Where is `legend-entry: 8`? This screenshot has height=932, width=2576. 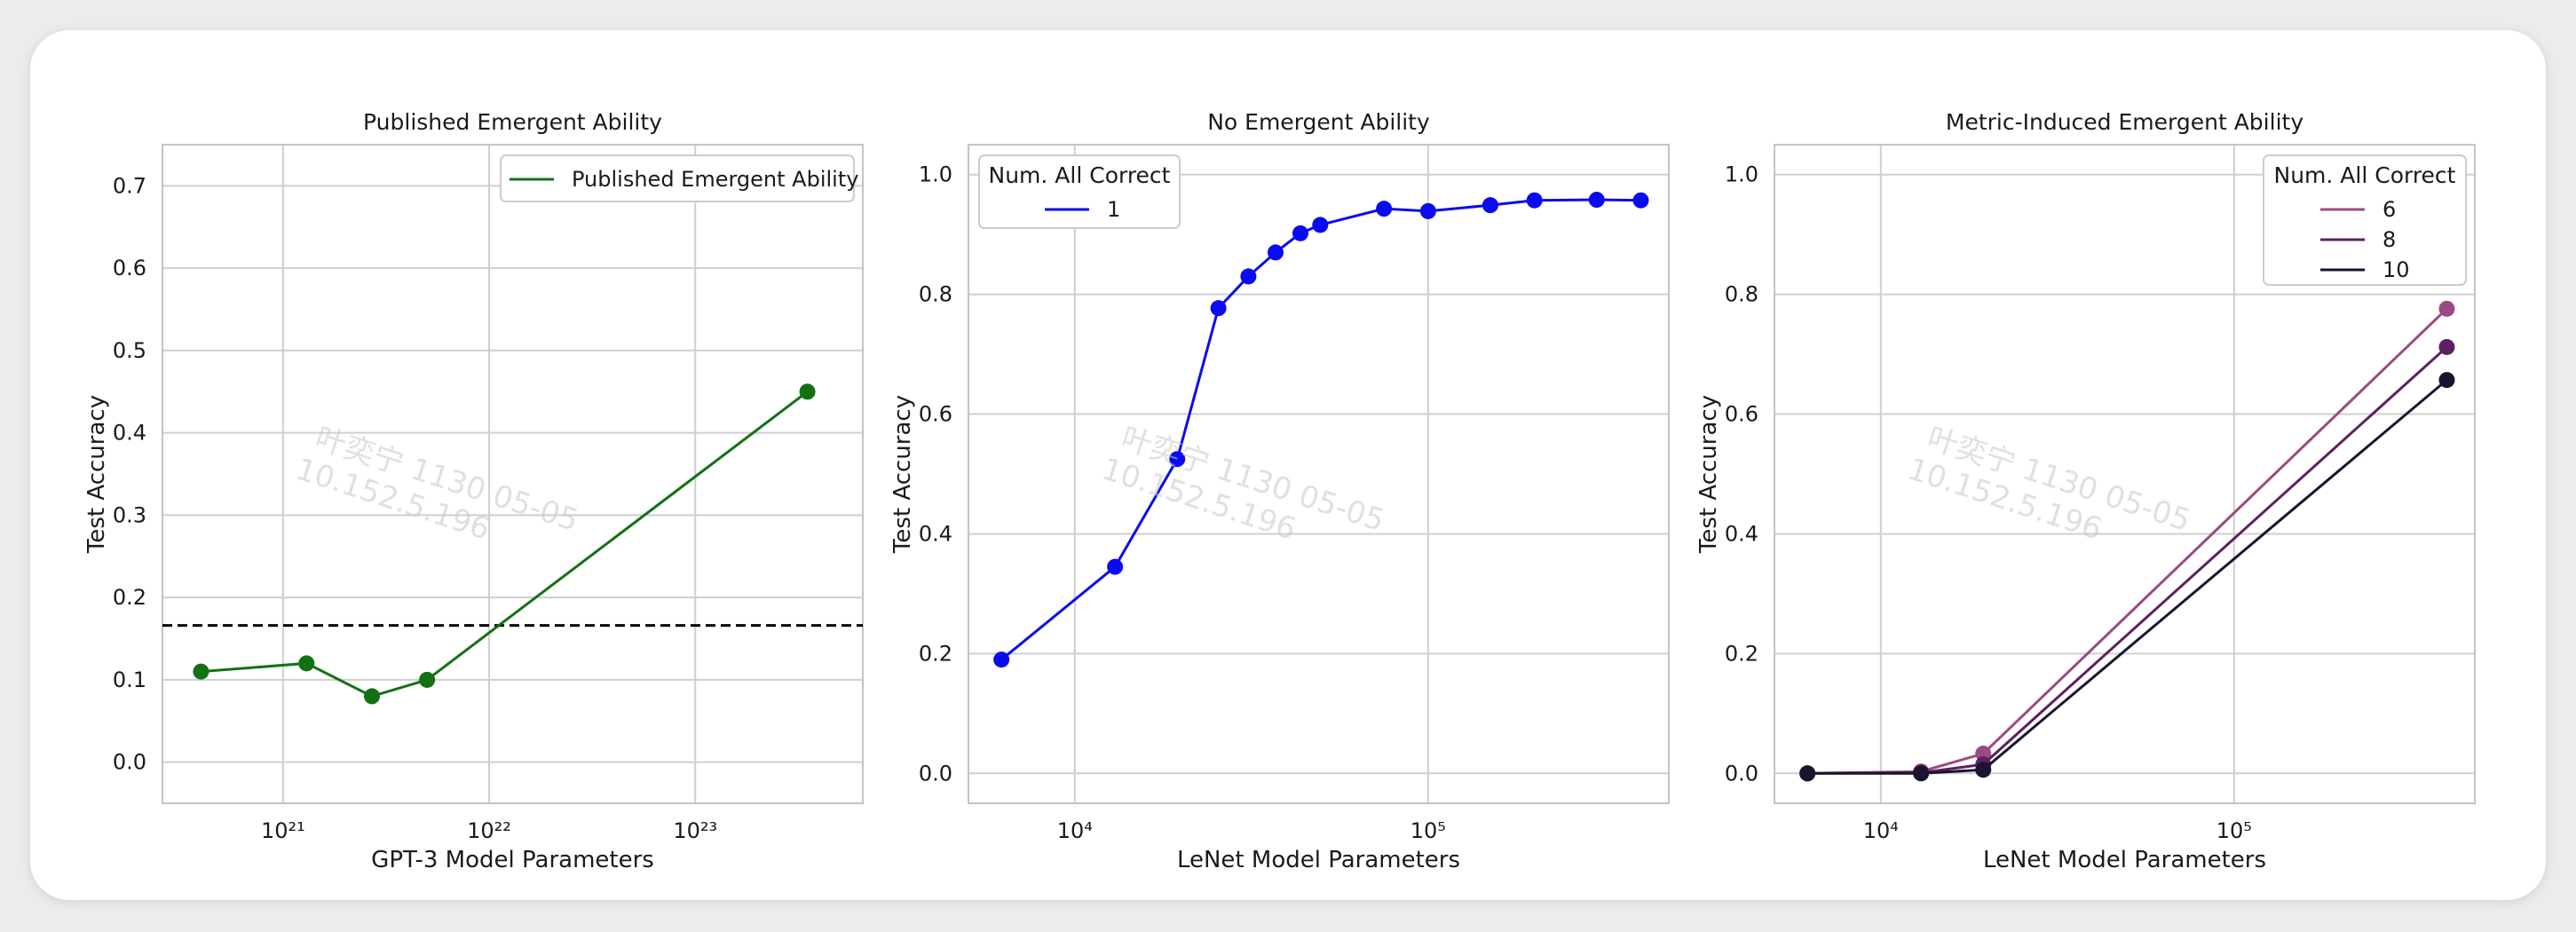 legend-entry: 8 is located at coordinates (2389, 240).